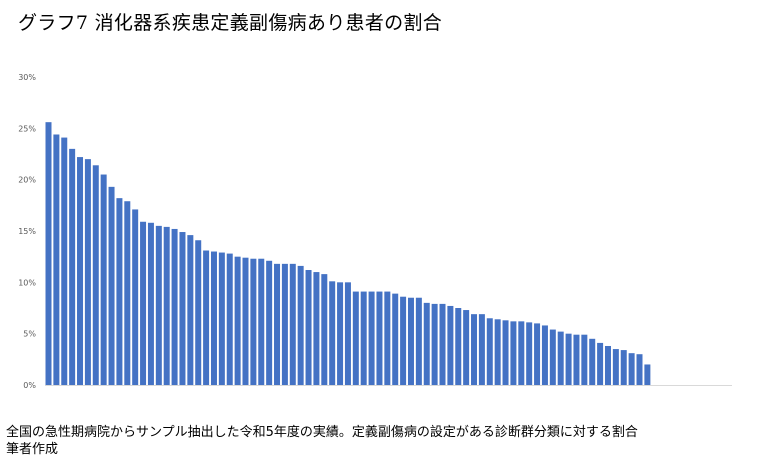  Describe the element at coordinates (29, 334) in the screenshot. I see `y-tick-label: 5%` at that location.